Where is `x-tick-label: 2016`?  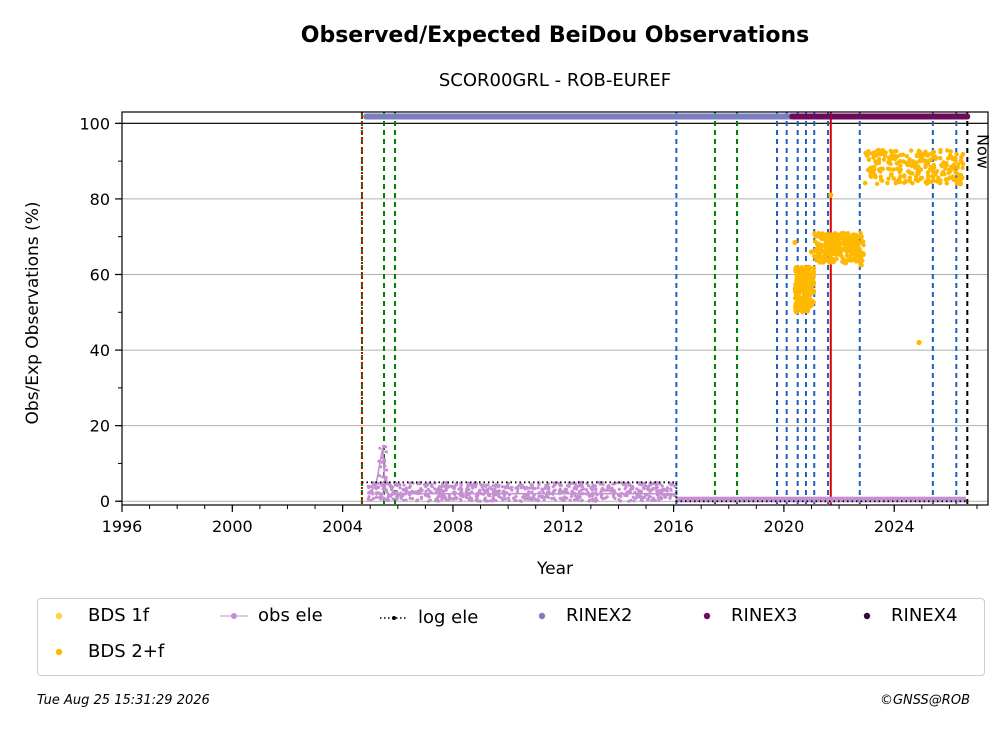
x-tick-label: 2016 is located at coordinates (673, 526).